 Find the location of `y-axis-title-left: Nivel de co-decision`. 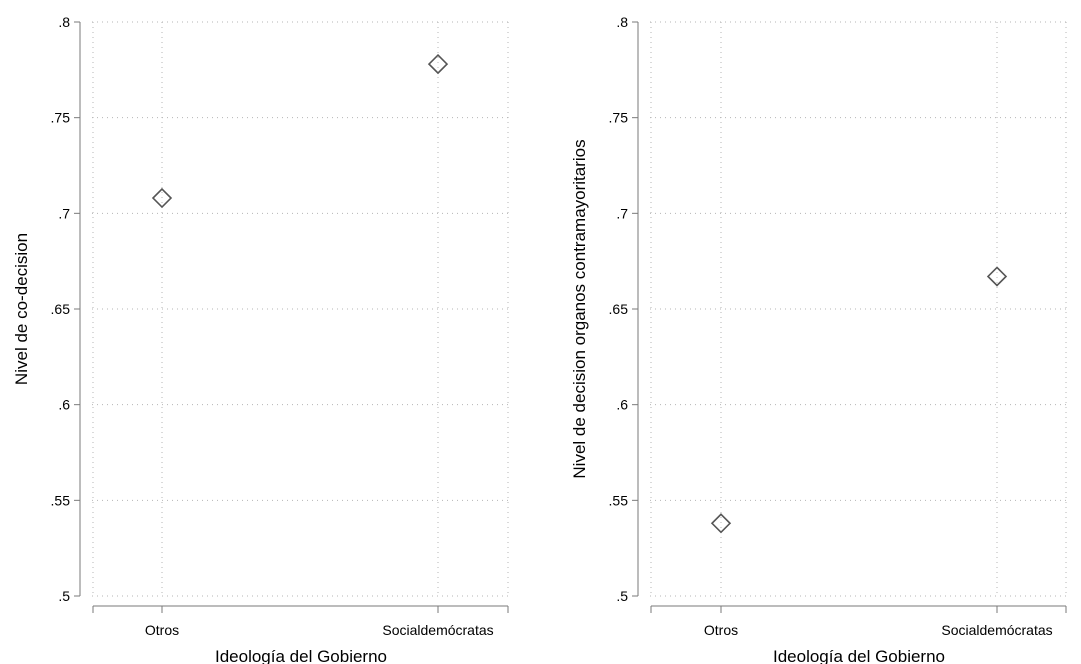

y-axis-title-left: Nivel de co-decision is located at coordinates (21, 309).